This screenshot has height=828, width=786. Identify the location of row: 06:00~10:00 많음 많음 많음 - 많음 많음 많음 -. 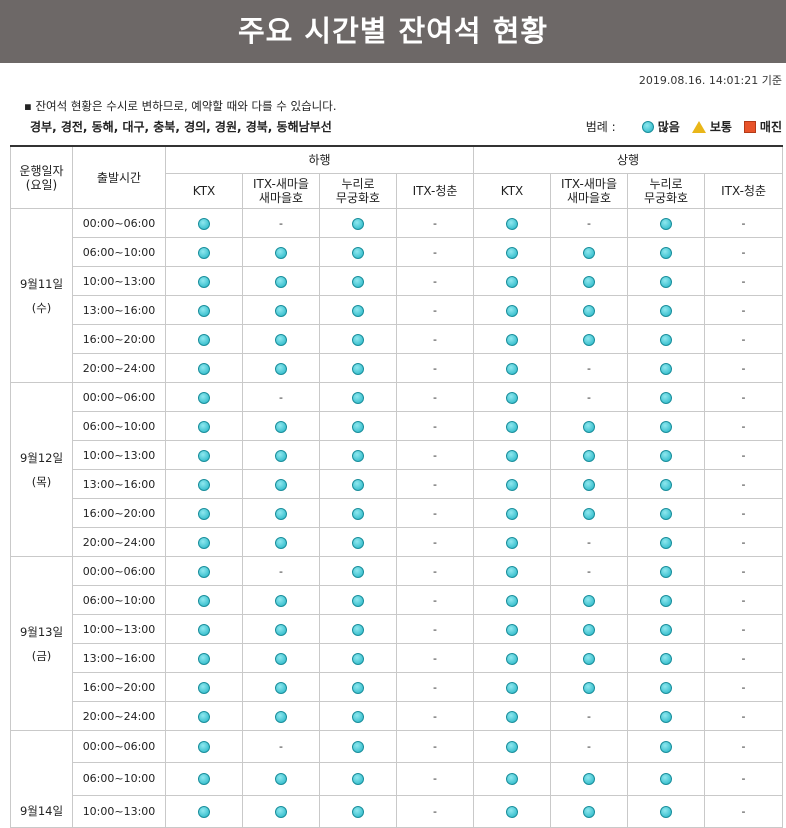
(397, 426).